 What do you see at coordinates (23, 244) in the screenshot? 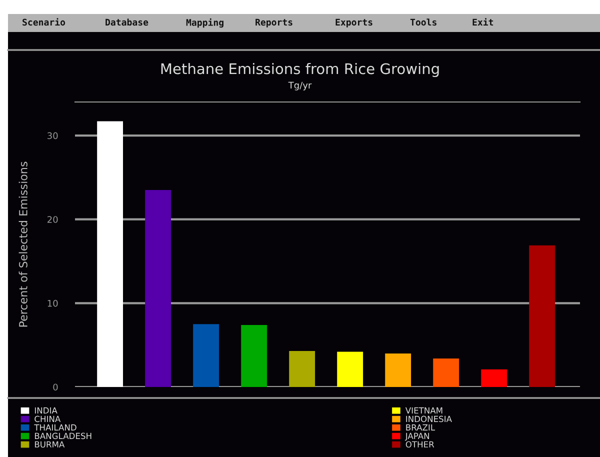
I see `y-axis-title: Percent of Selected Emissions` at bounding box center [23, 244].